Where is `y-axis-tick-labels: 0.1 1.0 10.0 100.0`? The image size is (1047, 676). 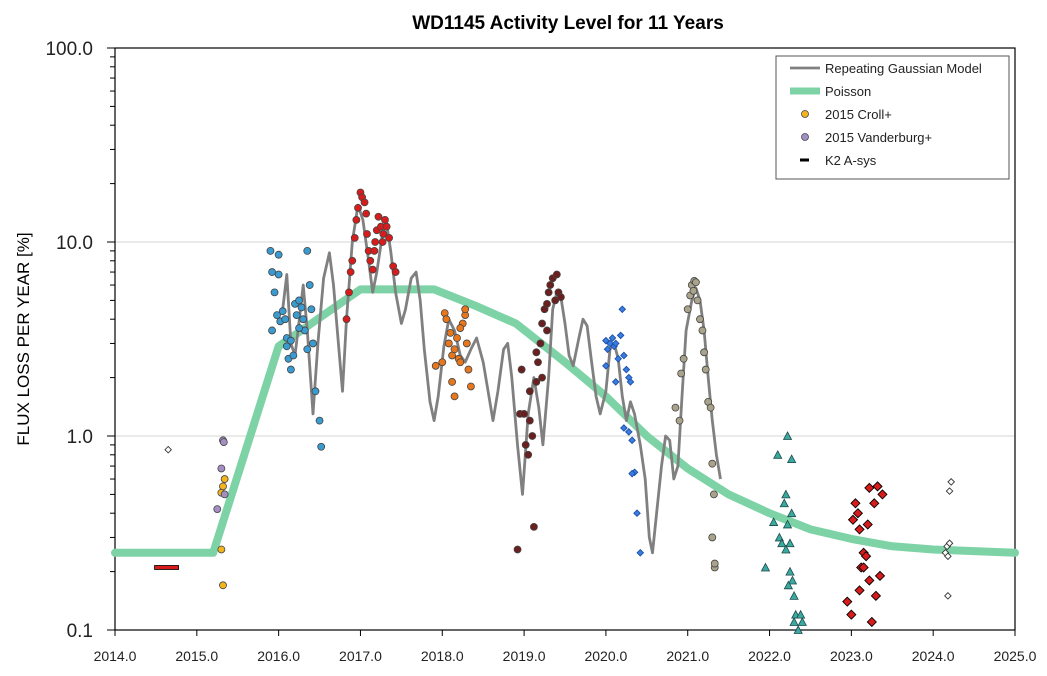
y-axis-tick-labels: 0.1 1.0 10.0 100.0 is located at coordinates (69, 340).